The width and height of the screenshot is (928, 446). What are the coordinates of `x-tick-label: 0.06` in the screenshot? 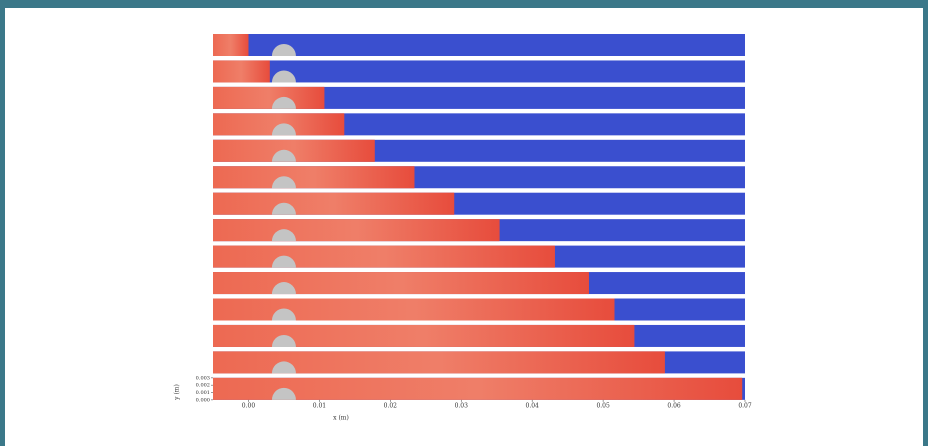 It's located at (674, 405).